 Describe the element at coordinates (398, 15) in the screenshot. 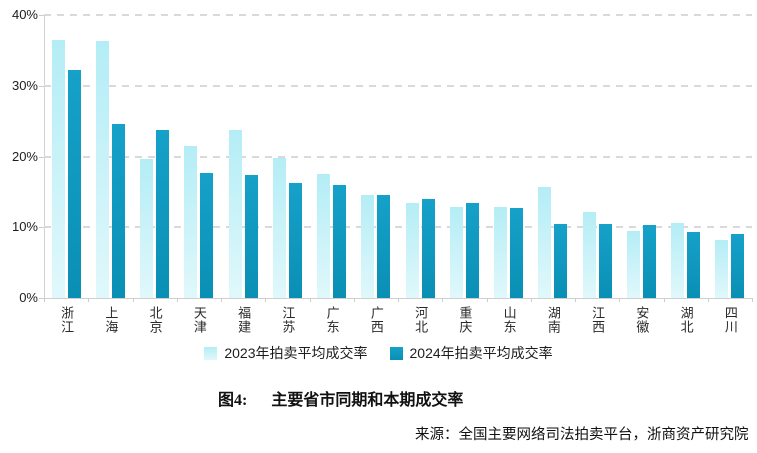

I see `gridline-40%` at that location.